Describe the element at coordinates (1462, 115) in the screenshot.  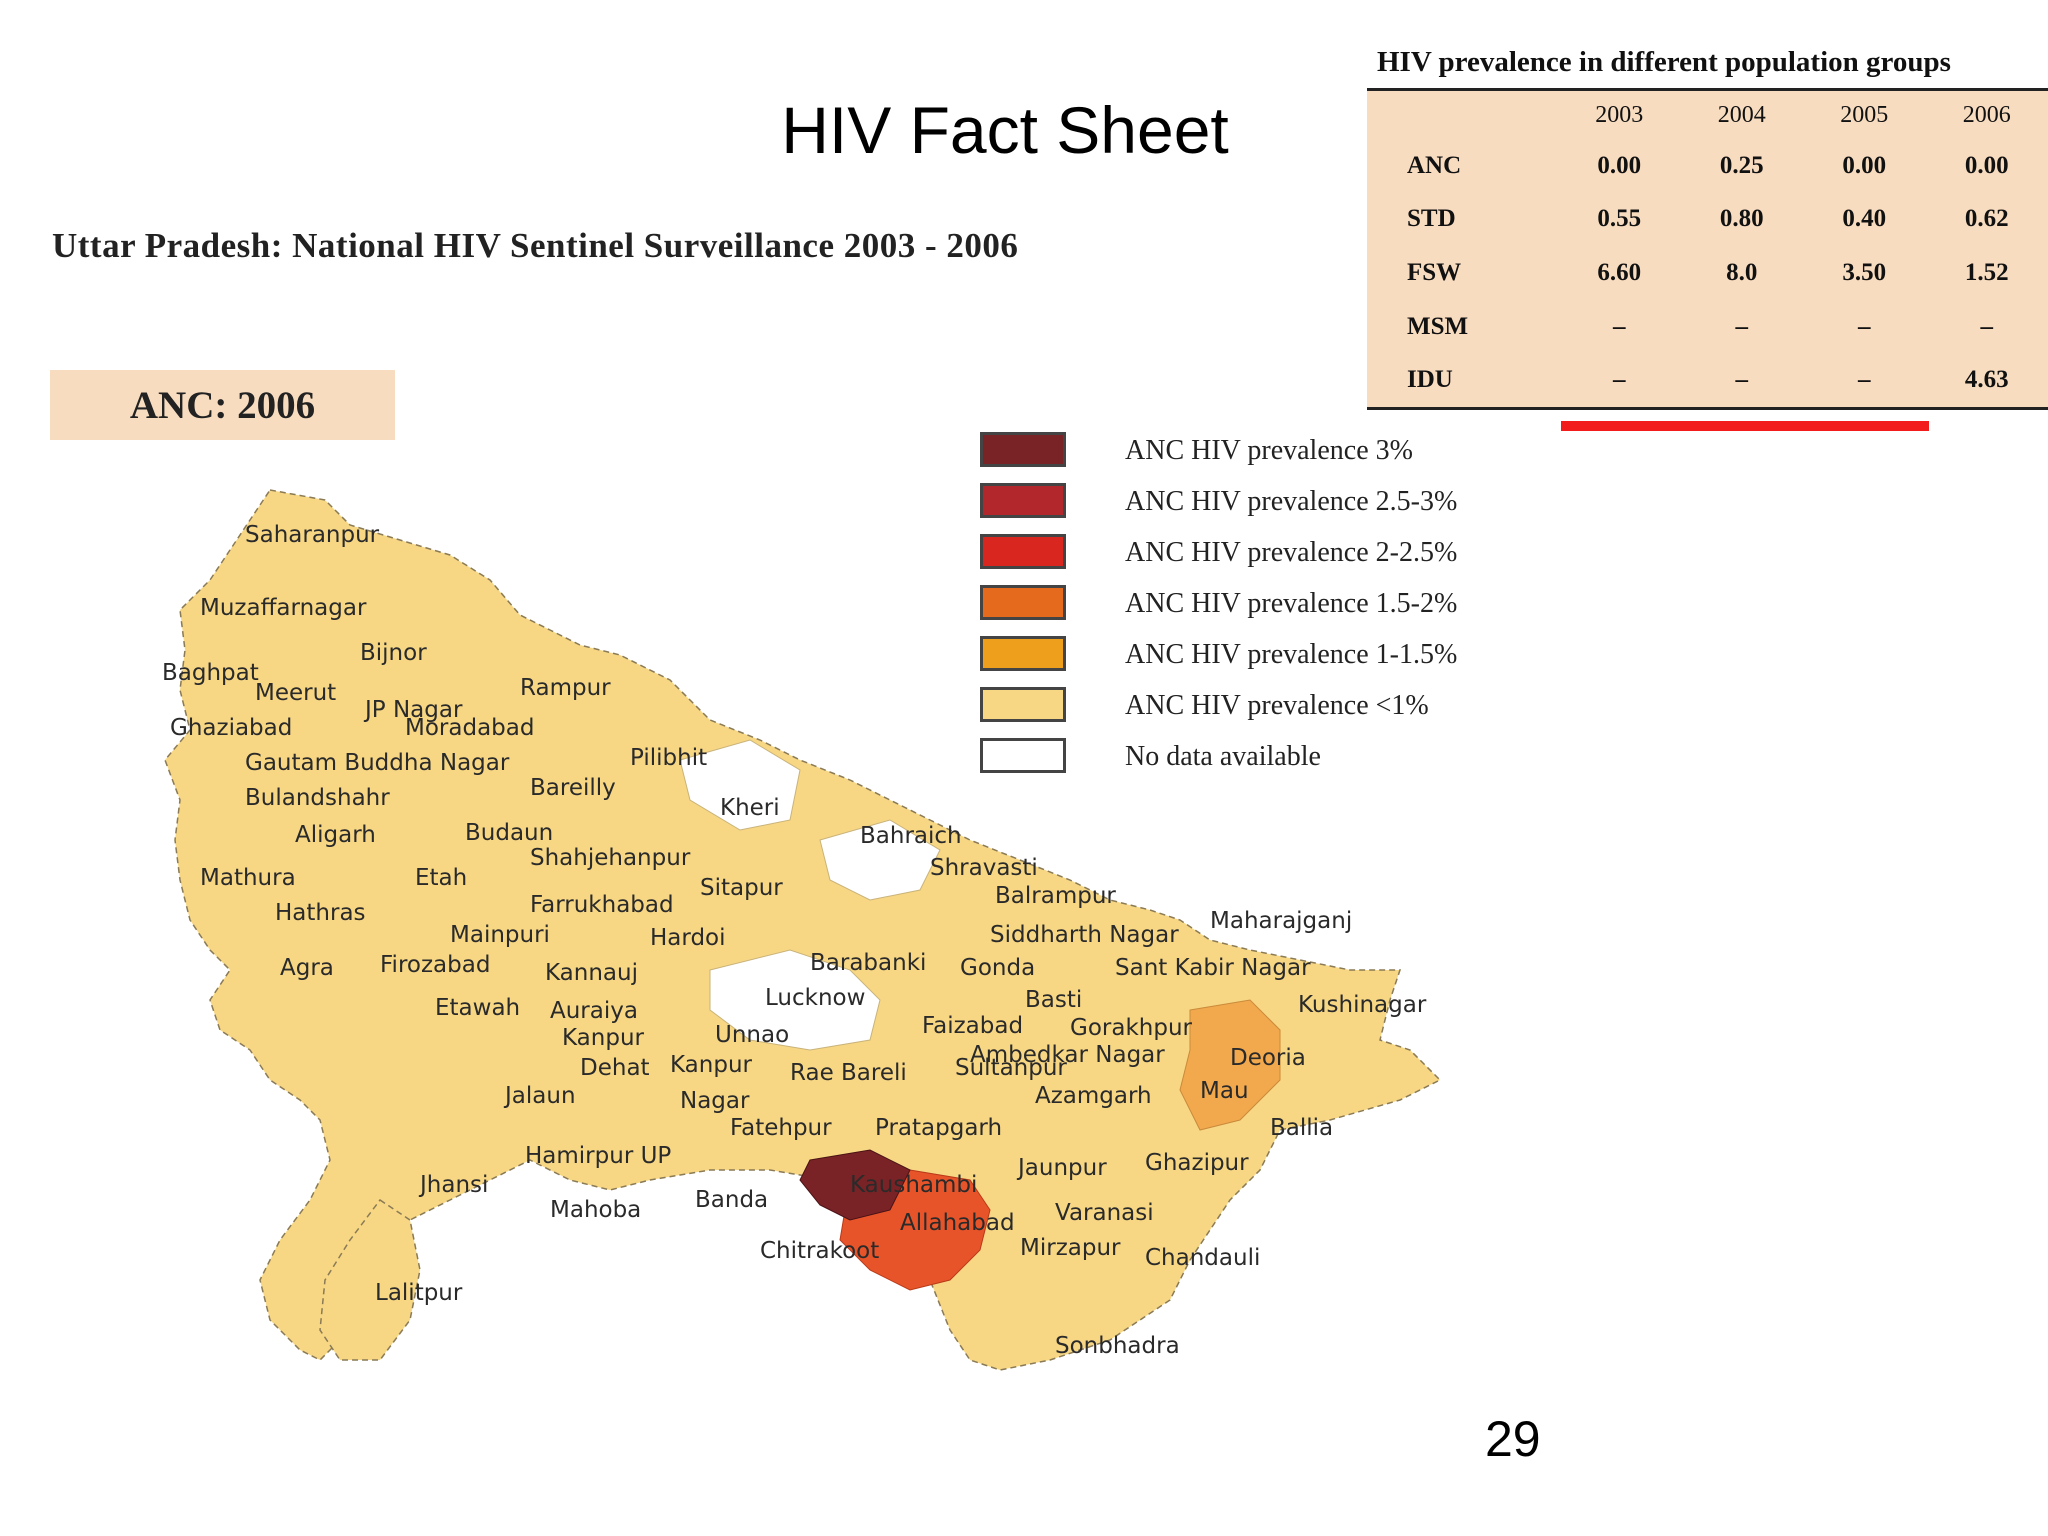
I see `table-header-empty` at that location.